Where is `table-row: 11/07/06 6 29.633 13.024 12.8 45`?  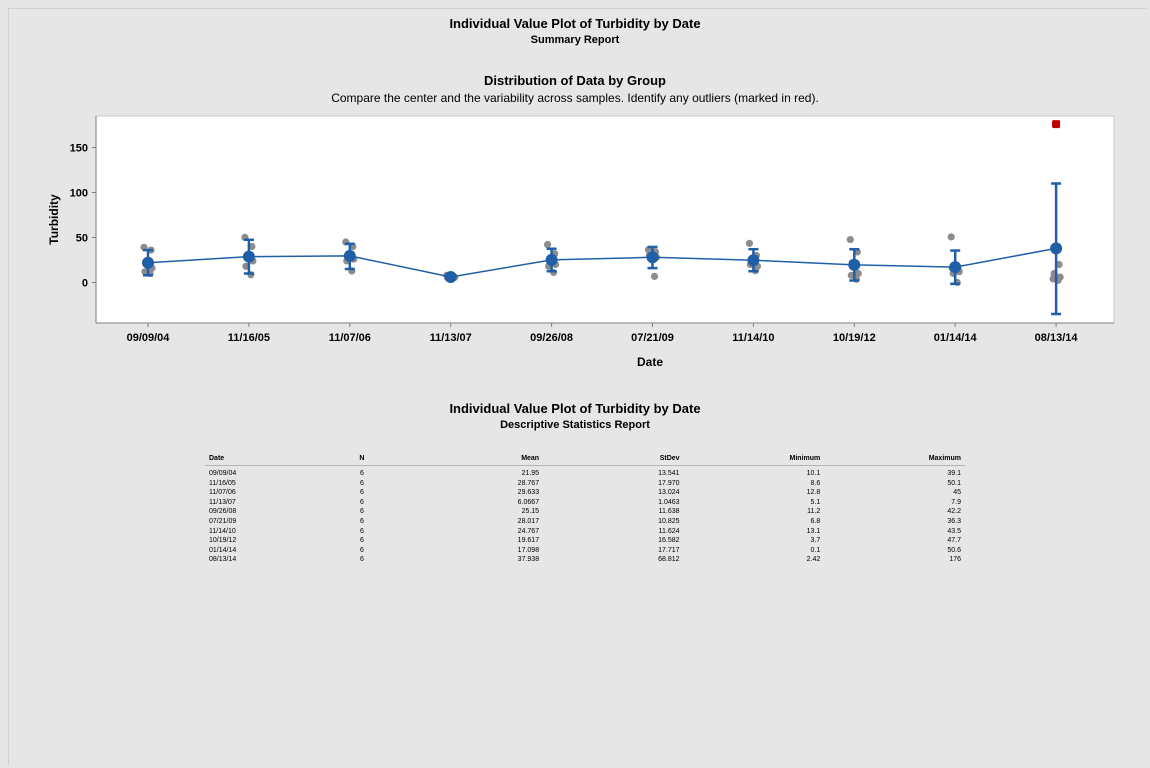
table-row: 11/07/06 6 29.633 13.024 12.8 45 is located at coordinates (585, 493).